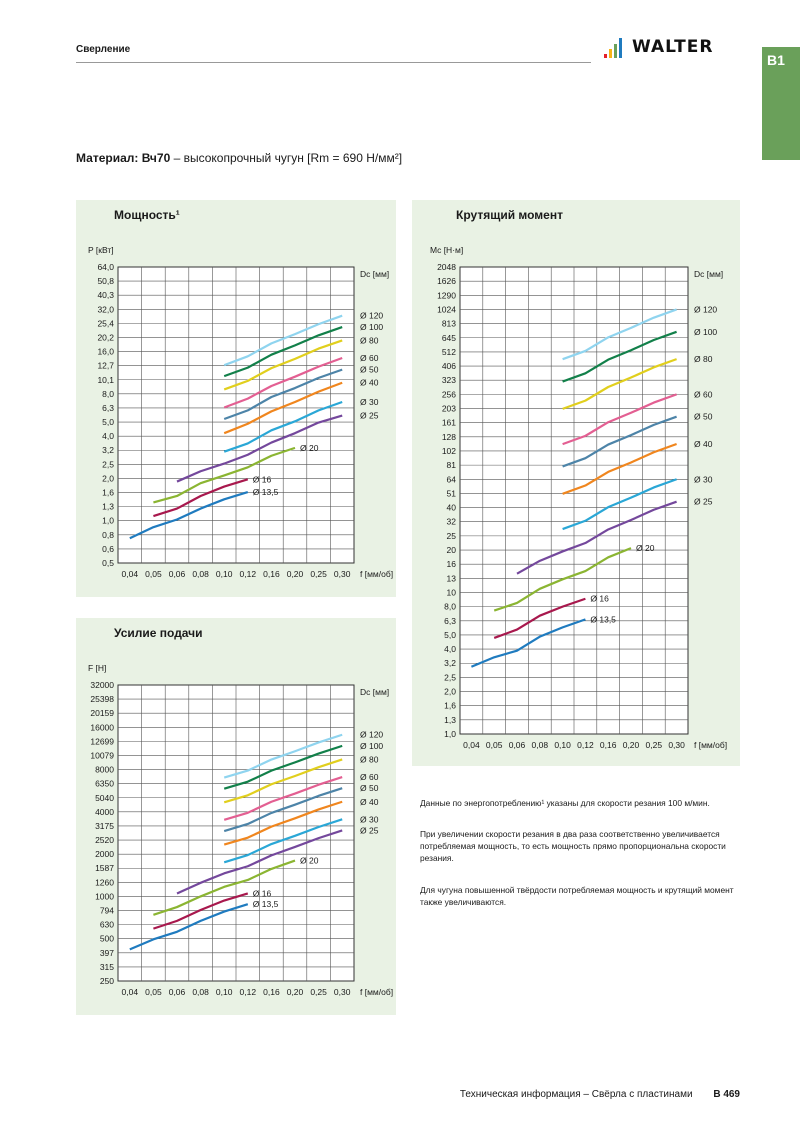  What do you see at coordinates (104, 896) in the screenshot?
I see `y-tick-label: 1000` at bounding box center [104, 896].